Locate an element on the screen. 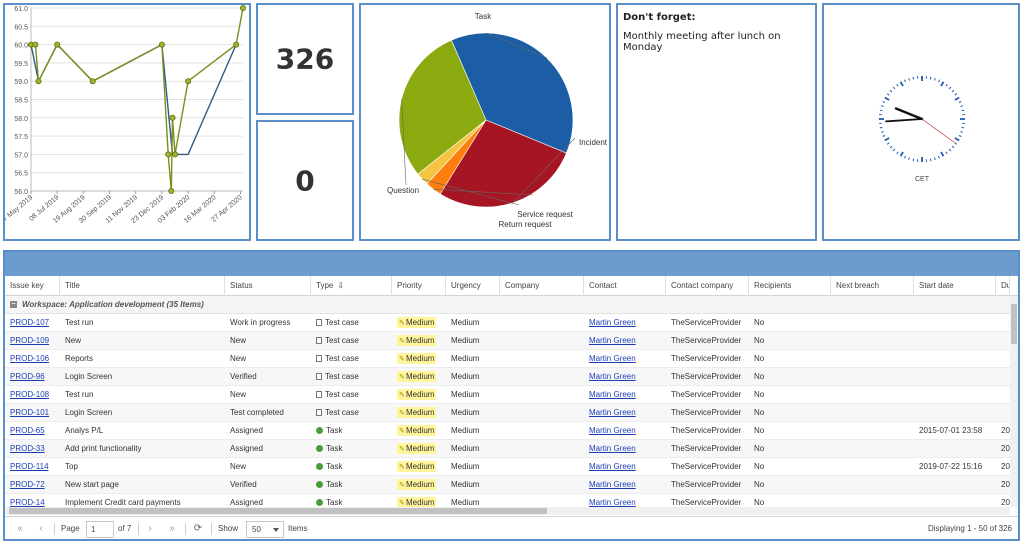 This screenshot has height=544, width=1024. column-header: Issue key is located at coordinates (32, 286).